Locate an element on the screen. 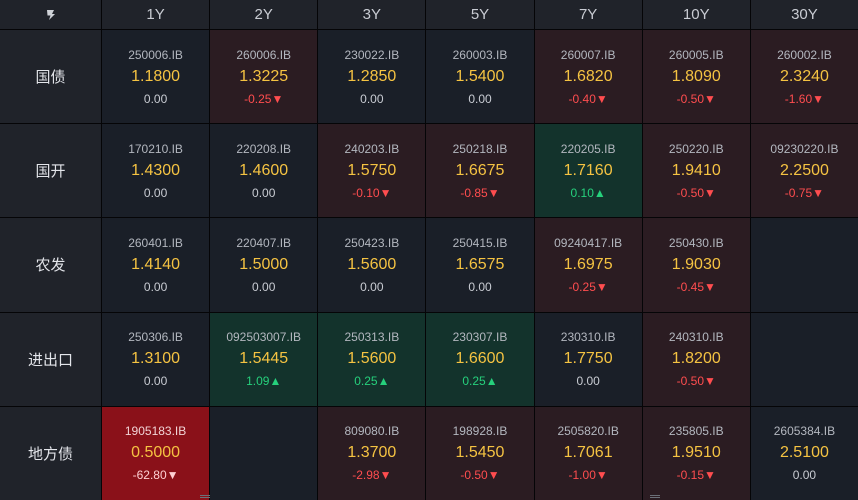  bond-cell: 2505820.IB 1.7061 -1.00▼ is located at coordinates (588, 453).